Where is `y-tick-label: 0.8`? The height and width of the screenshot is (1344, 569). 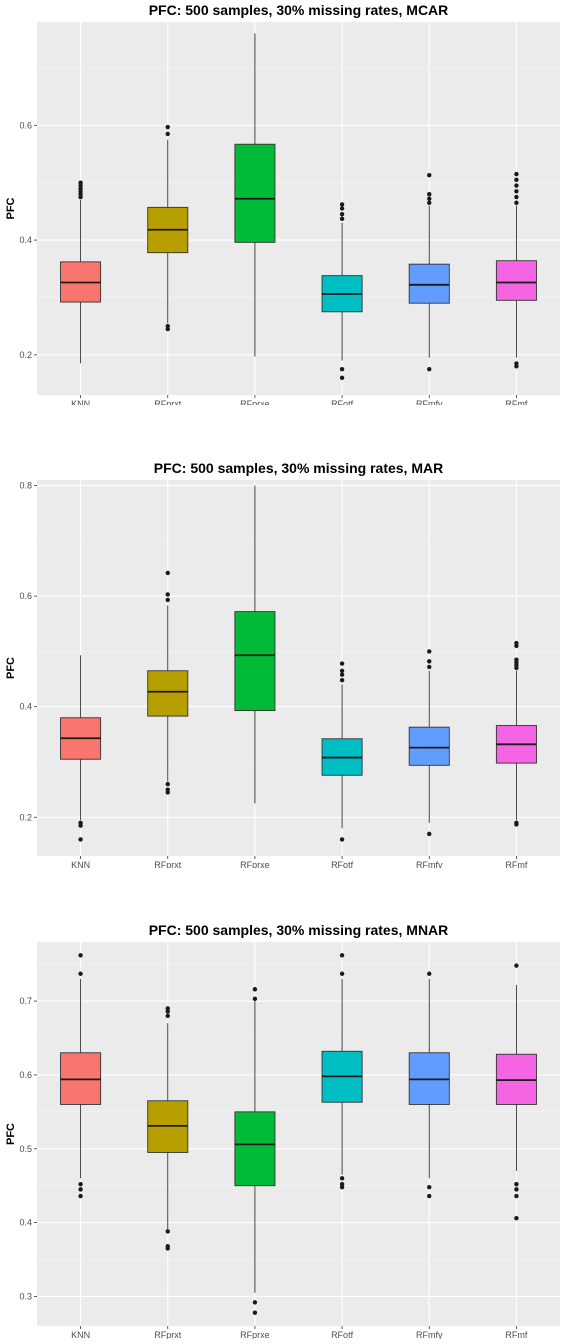
y-tick-label: 0.8 is located at coordinates (25, 486).